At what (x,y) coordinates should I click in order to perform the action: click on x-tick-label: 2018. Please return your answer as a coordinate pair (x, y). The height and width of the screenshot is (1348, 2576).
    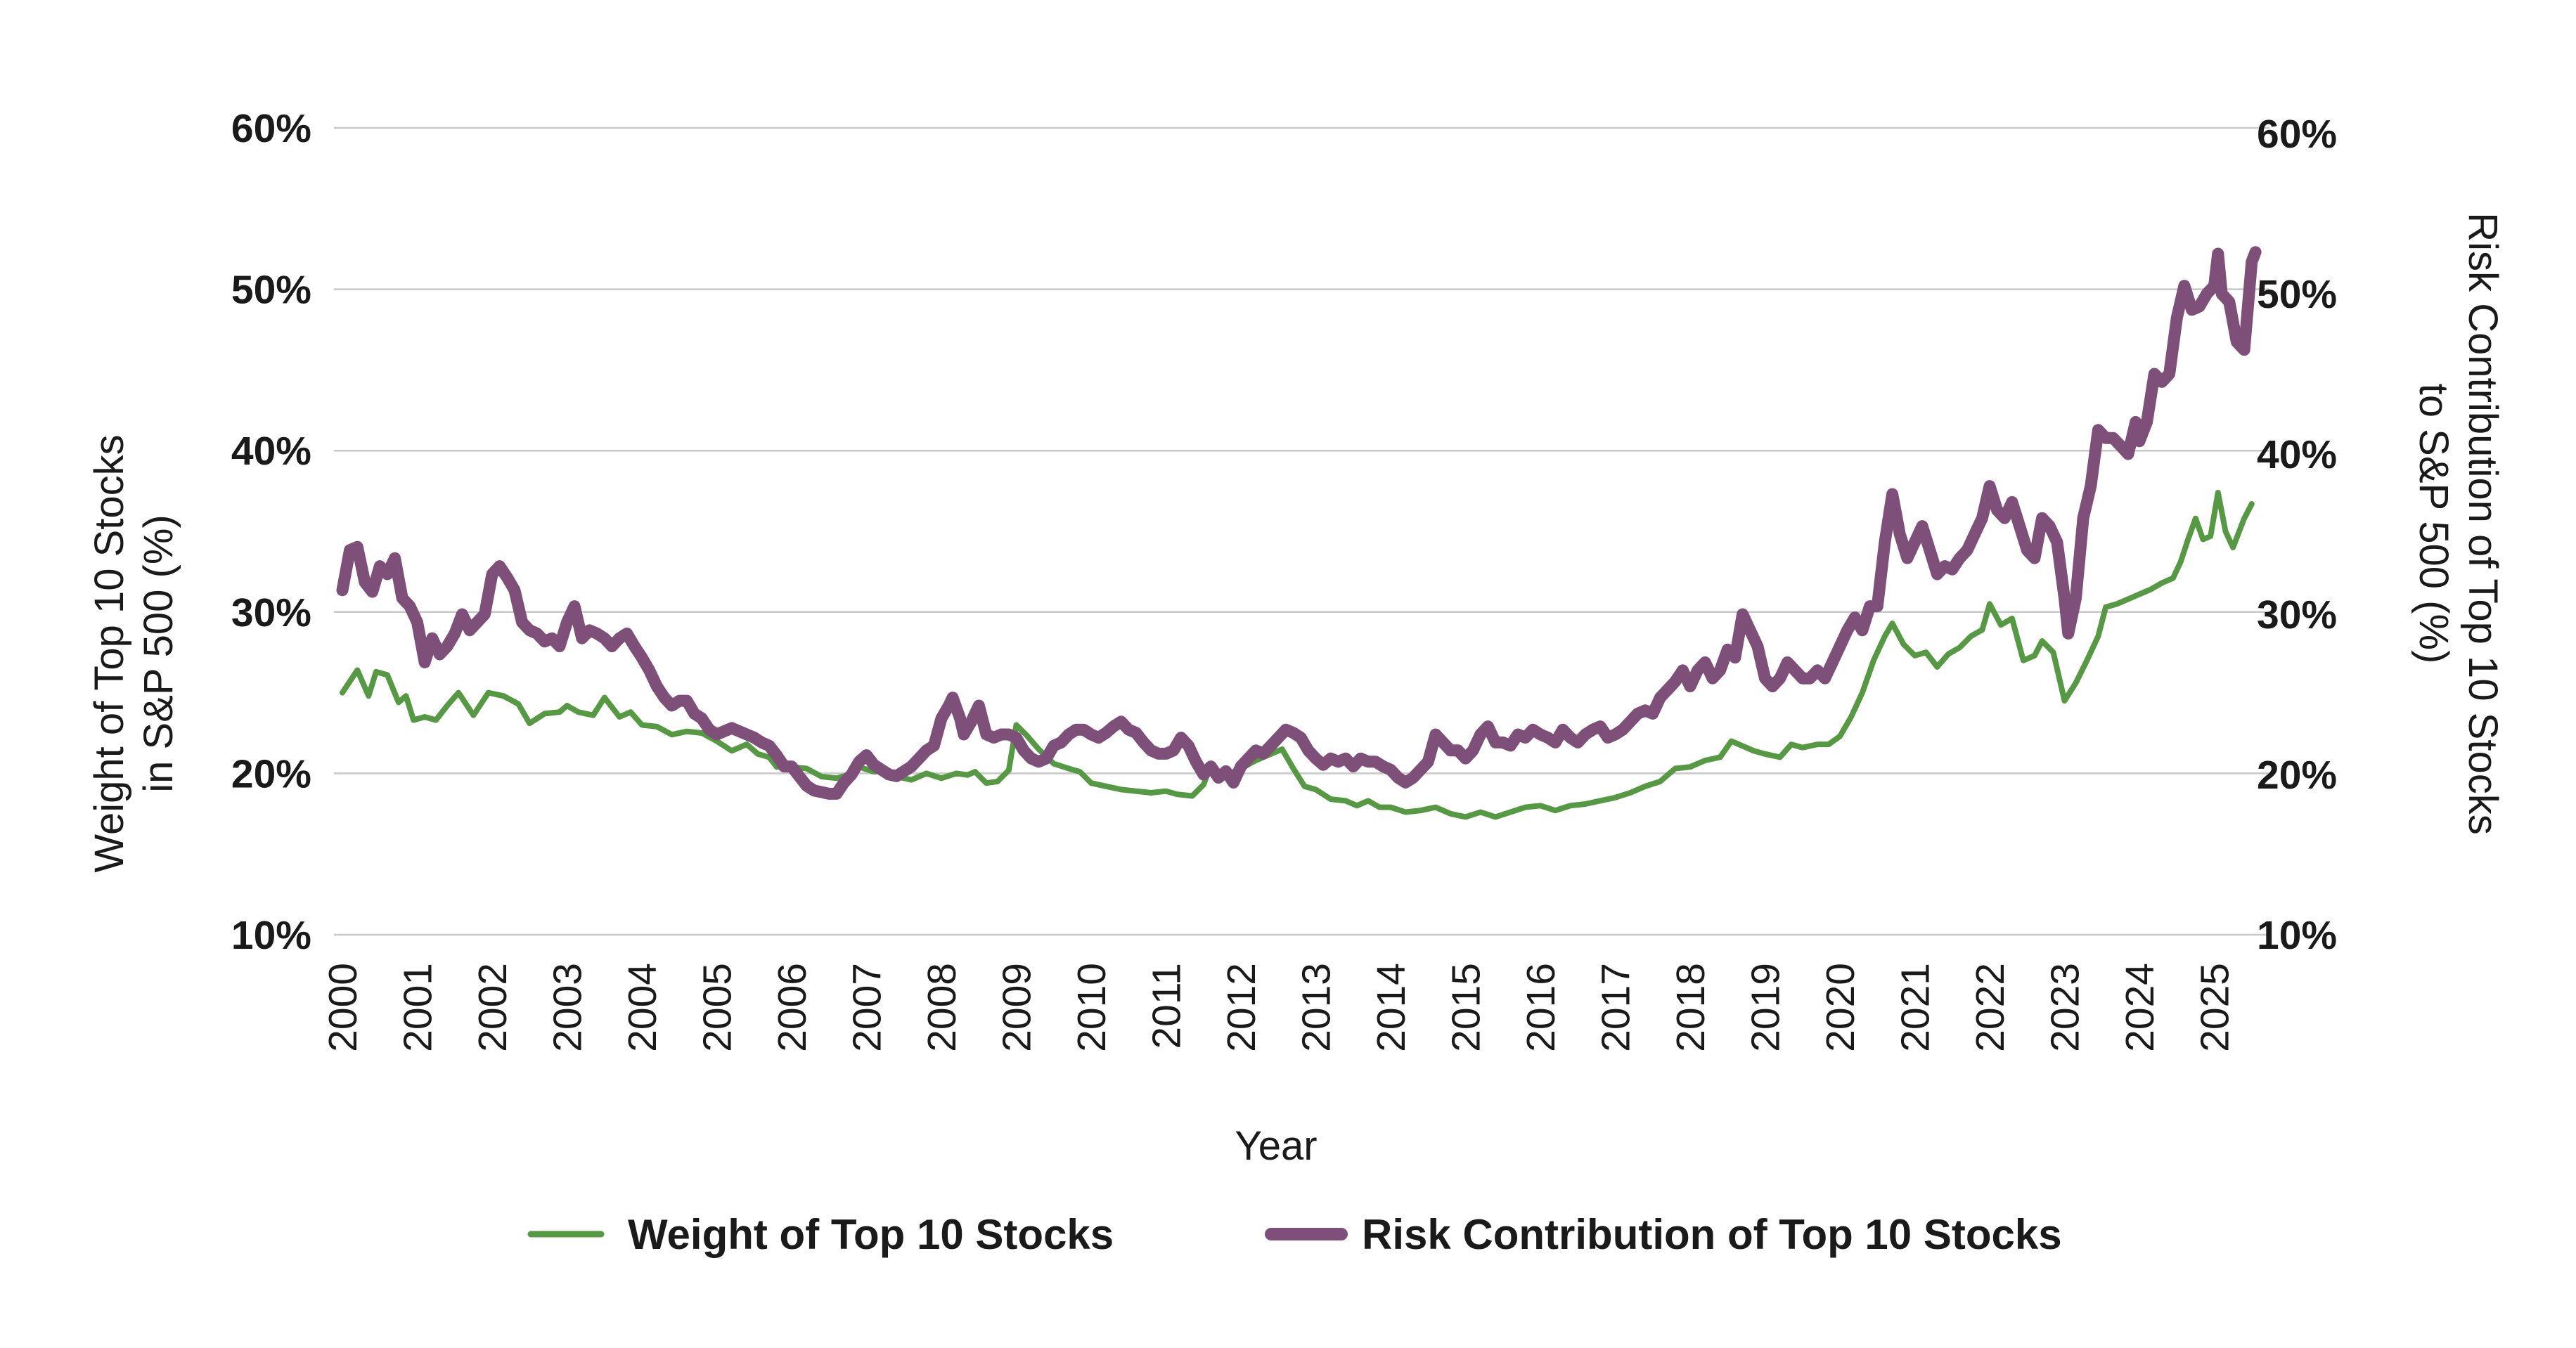
    Looking at the image, I should click on (1690, 1007).